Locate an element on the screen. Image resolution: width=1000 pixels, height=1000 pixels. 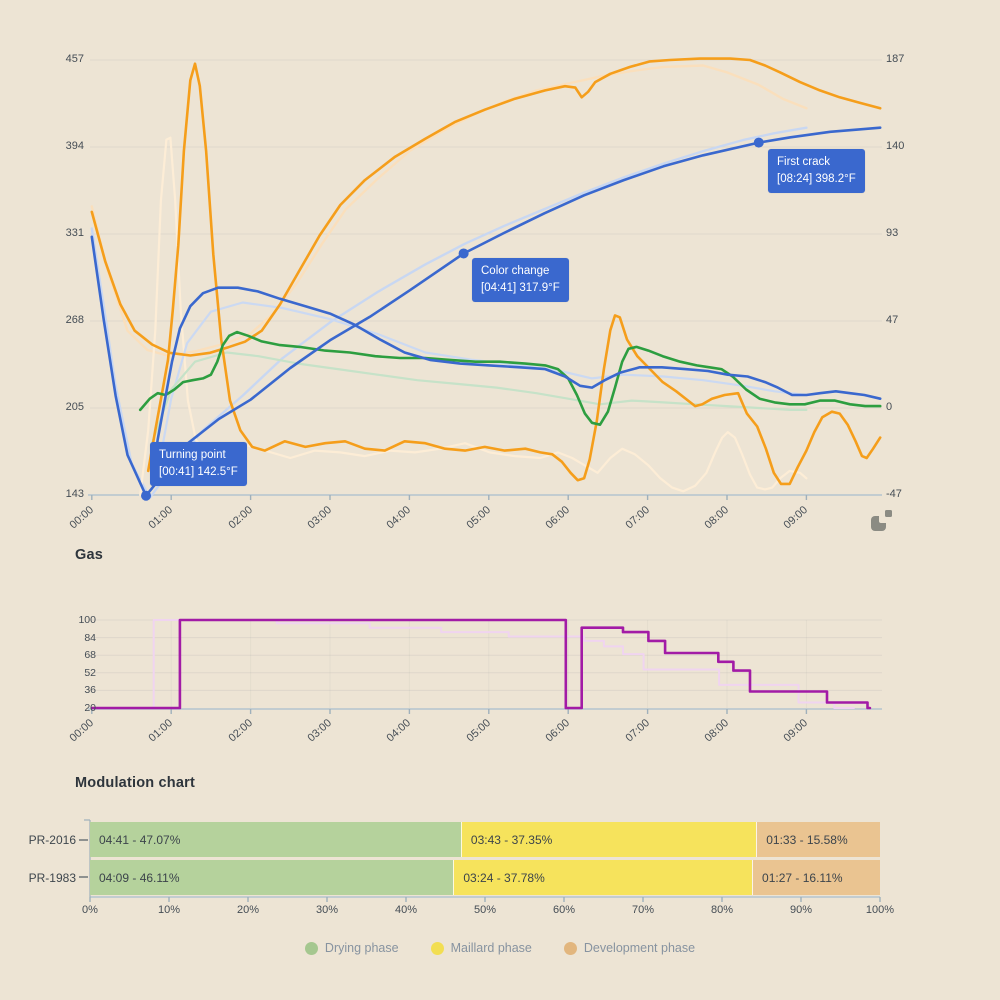
annotation-first-crack: First crack [08:24] 398.2°F is located at coordinates (816, 171).